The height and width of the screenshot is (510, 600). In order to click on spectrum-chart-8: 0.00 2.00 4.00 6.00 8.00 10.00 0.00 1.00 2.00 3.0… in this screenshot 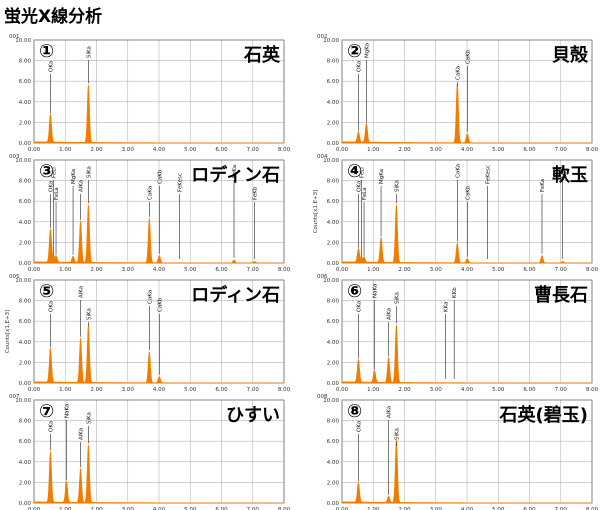, I will do `click(458, 452)`.